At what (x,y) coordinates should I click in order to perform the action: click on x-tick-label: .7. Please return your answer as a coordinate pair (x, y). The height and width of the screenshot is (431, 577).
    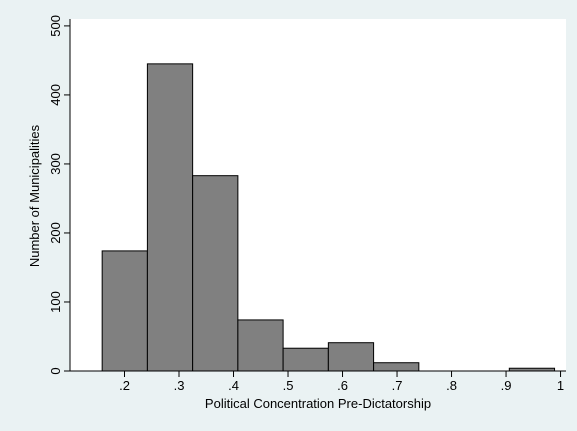
    Looking at the image, I should click on (397, 385).